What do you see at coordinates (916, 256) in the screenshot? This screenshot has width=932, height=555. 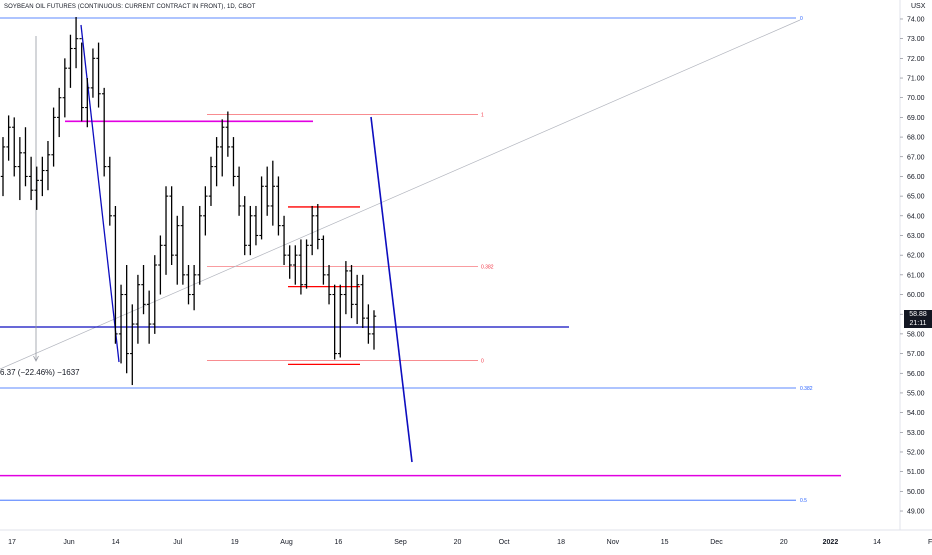 I see `y-tick-label: 62.00` at bounding box center [916, 256].